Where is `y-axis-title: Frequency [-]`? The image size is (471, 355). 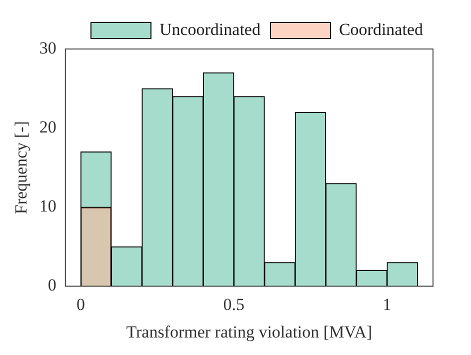 y-axis-title: Frequency [-] is located at coordinates (21, 167).